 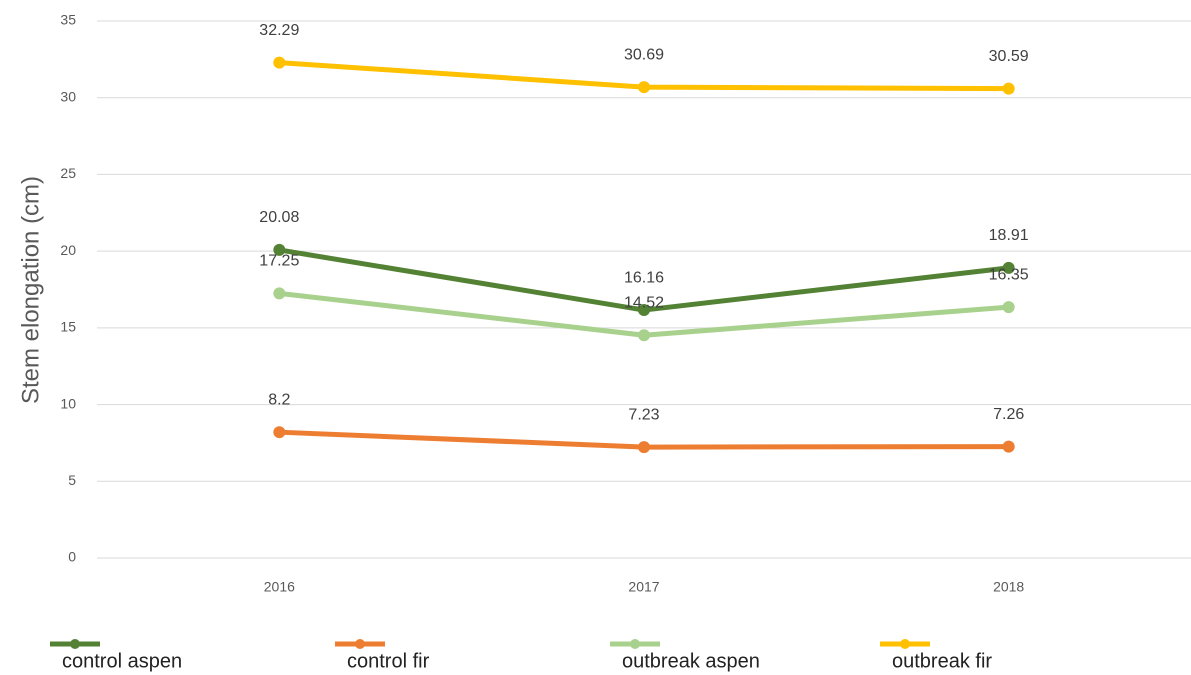 What do you see at coordinates (72, 480) in the screenshot?
I see `y-tick-label: 5` at bounding box center [72, 480].